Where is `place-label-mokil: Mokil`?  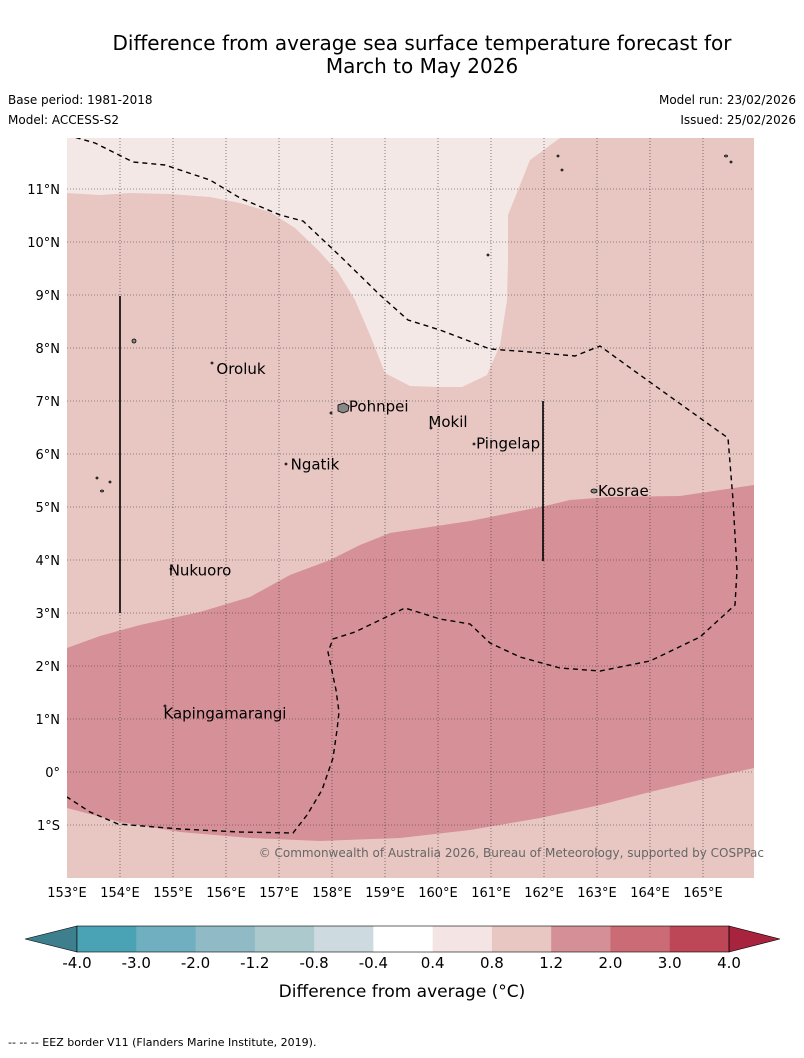 place-label-mokil: Mokil is located at coordinates (447, 422).